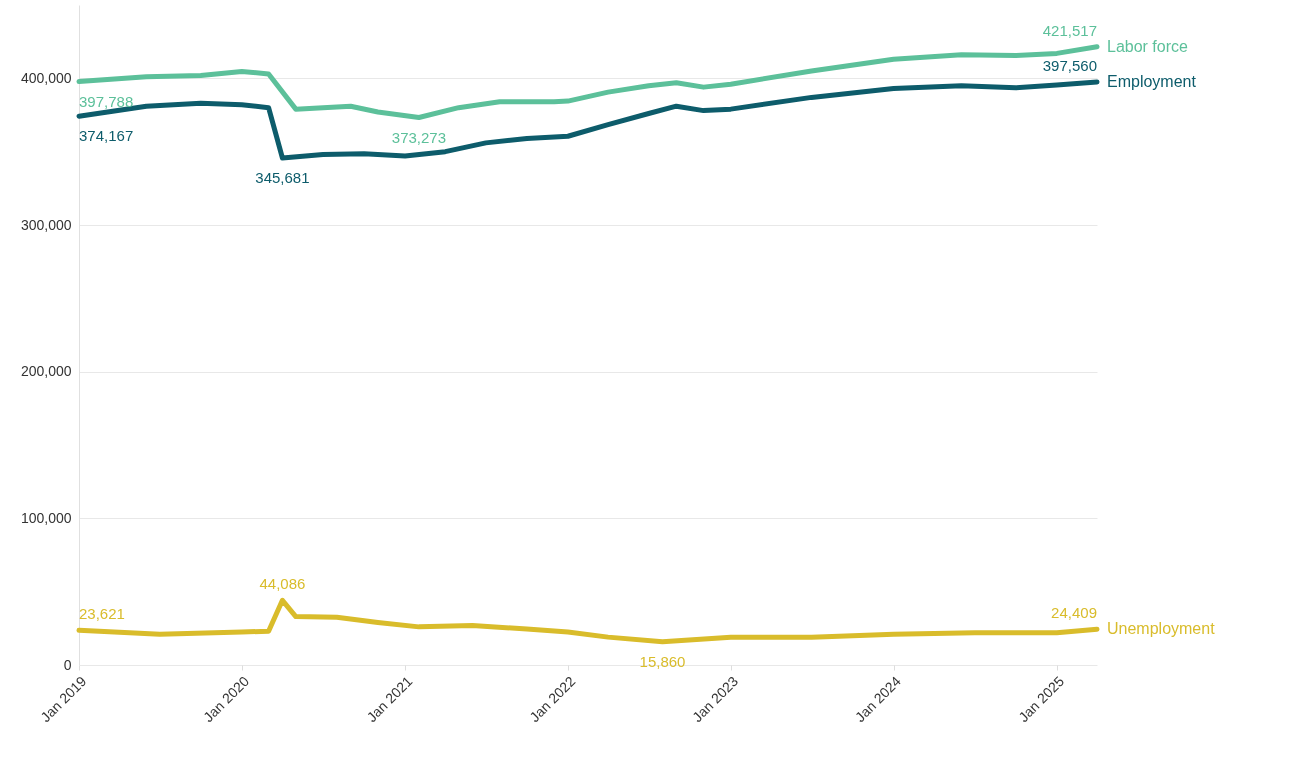  I want to click on y-tick-label: 100,000, so click(46, 517).